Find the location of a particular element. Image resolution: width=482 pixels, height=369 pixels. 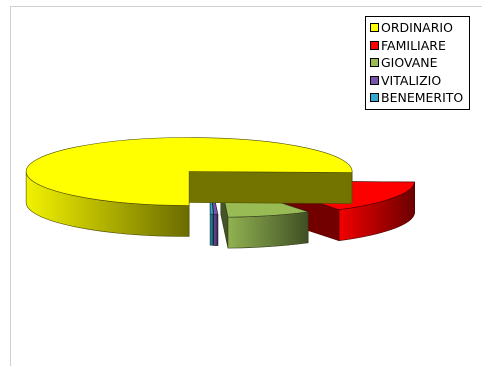

legend-label: BENEMERITO is located at coordinates (422, 97).